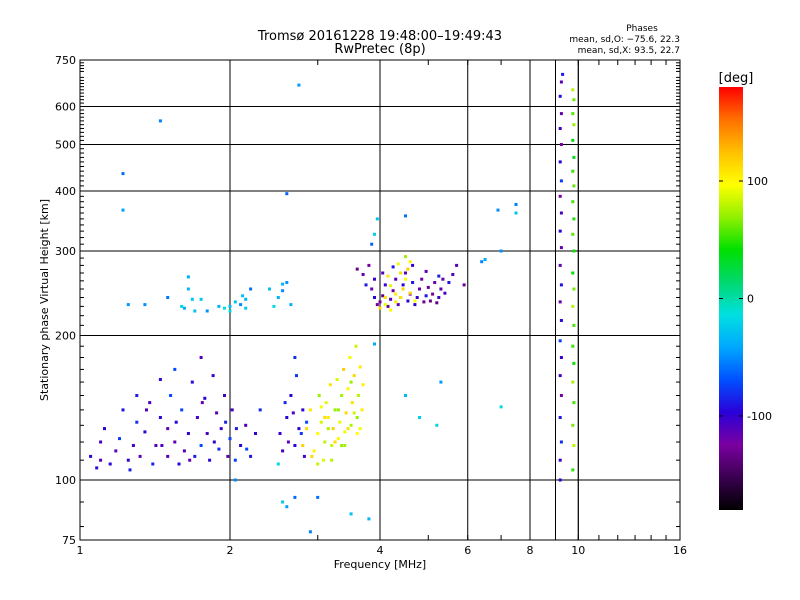 Image resolution: width=800 pixels, height=600 pixels. Describe the element at coordinates (65, 60) in the screenshot. I see `y-tick-label: 750` at that location.